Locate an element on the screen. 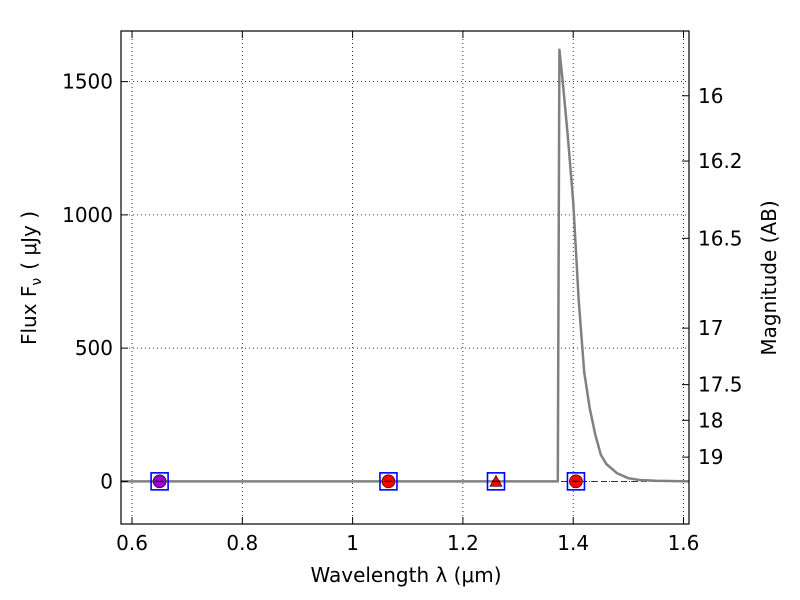 The width and height of the screenshot is (800, 600). y-axis-ticks: 0 500 1000 1500 is located at coordinates (95, 281).